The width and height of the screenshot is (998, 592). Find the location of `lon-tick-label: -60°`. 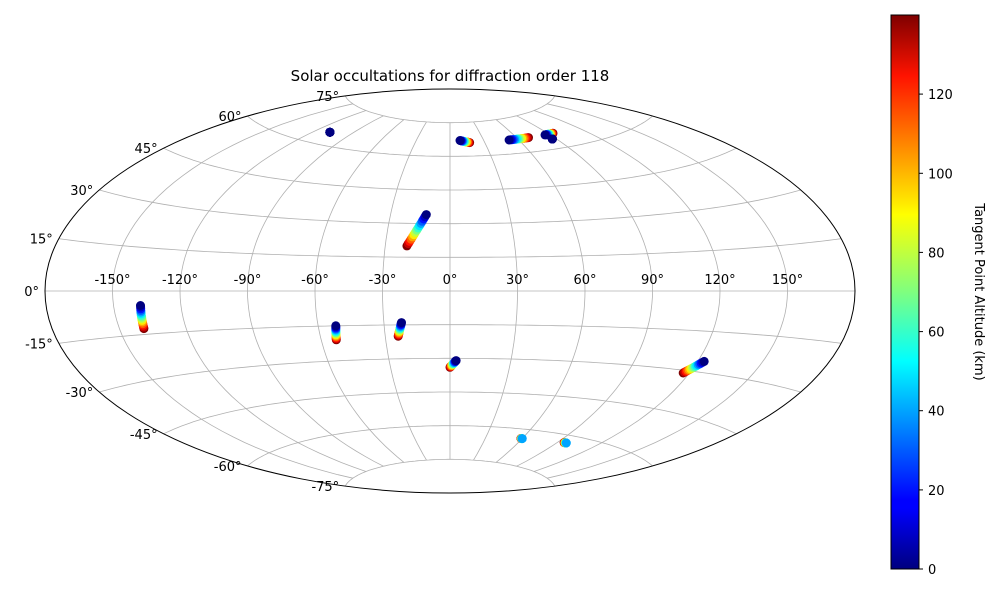

lon-tick-label: -60° is located at coordinates (315, 280).